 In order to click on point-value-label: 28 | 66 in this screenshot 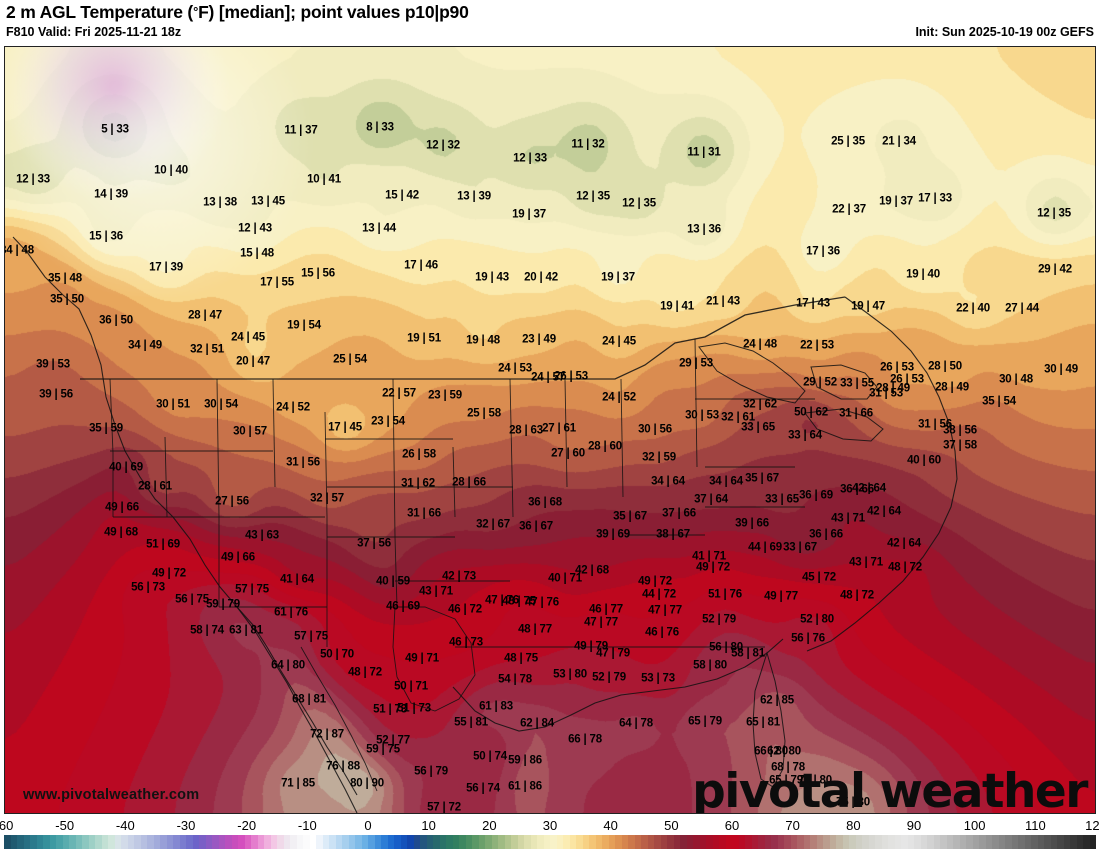, I will do `click(469, 482)`.